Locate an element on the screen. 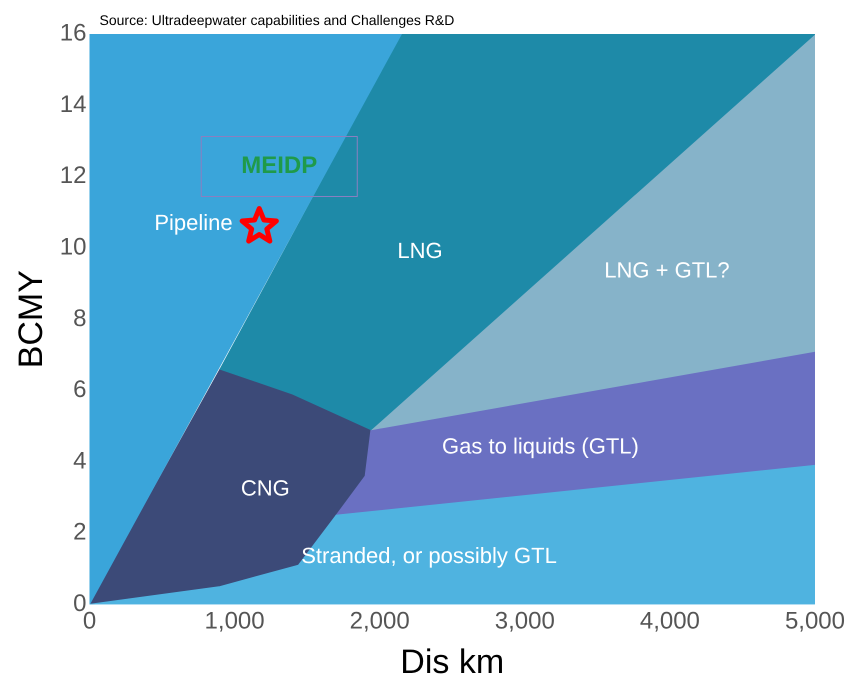 This screenshot has width=855, height=700. y-tick-label: 12 is located at coordinates (73, 176).